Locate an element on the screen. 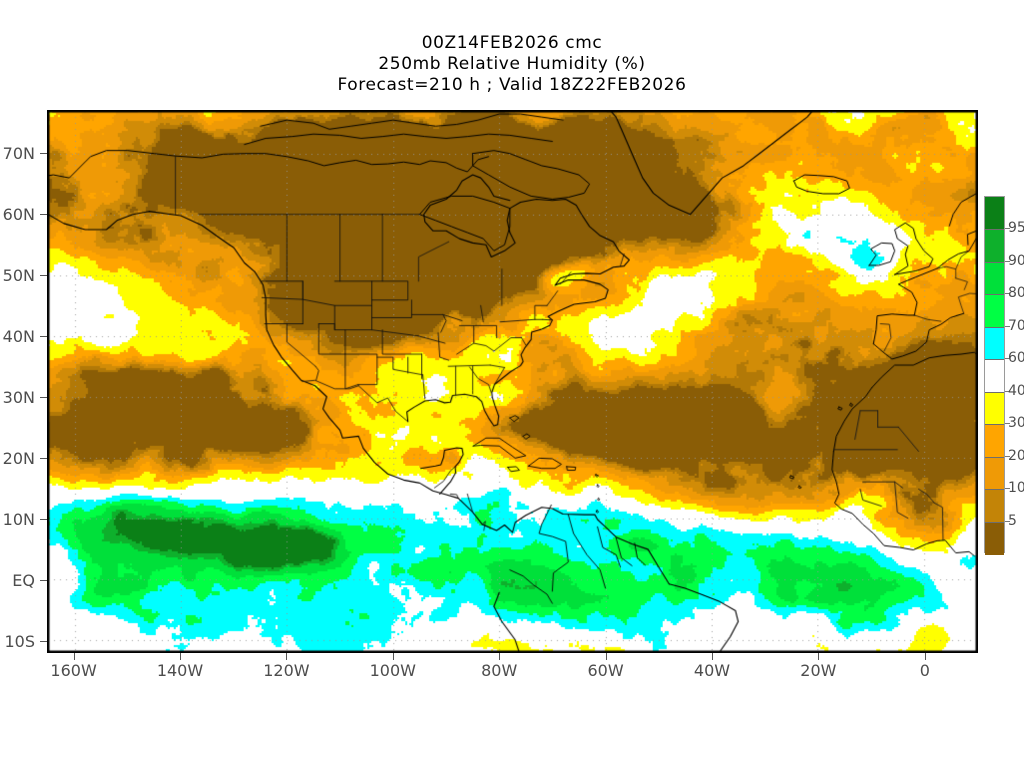  y-axis-tick-label: 30N is located at coordinates (18, 397).